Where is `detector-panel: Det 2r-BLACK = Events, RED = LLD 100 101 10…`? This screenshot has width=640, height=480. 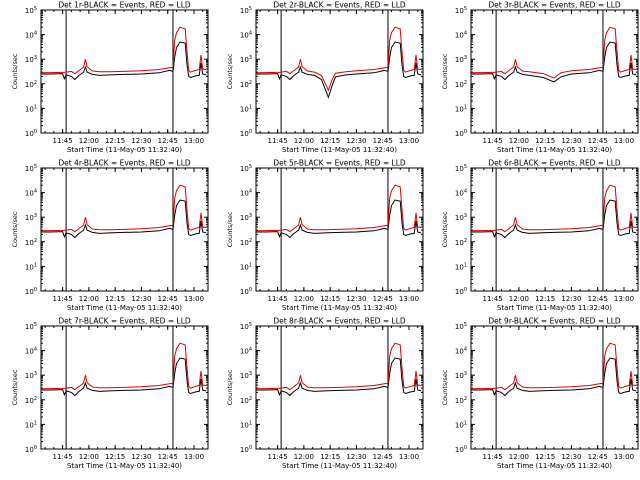
detector-panel: Det 2r-BLACK = Events, RED = LLD 100 101 10… is located at coordinates (325, 77).